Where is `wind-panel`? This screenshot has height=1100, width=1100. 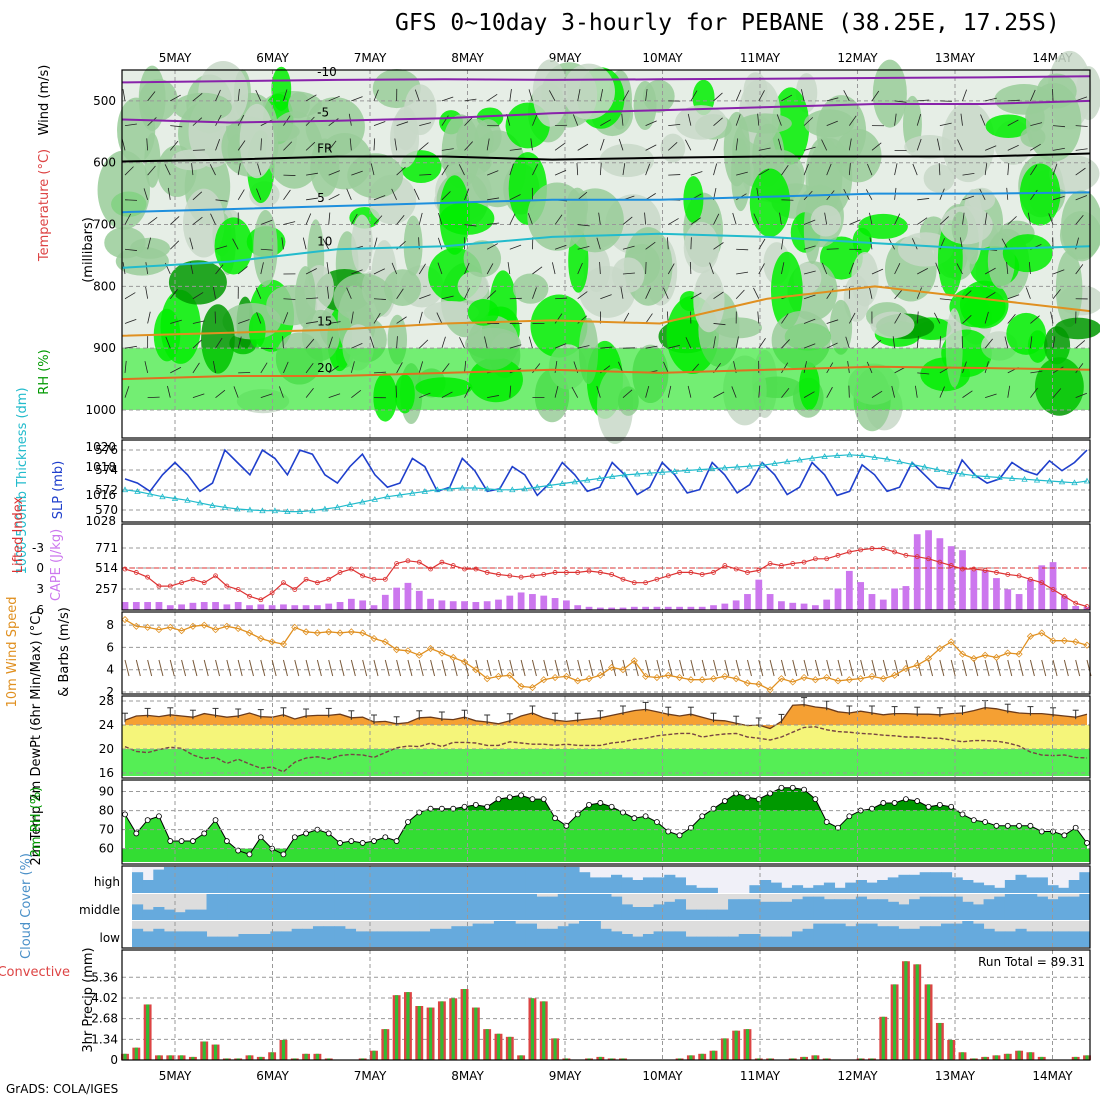 wind-panel is located at coordinates (606, 653).